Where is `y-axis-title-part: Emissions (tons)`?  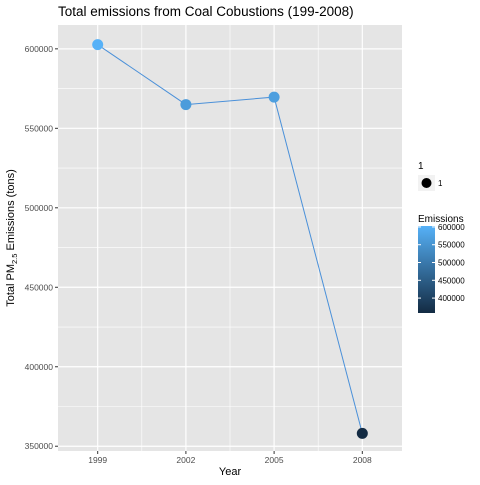 y-axis-title-part: Emissions (tons) is located at coordinates (11, 211).